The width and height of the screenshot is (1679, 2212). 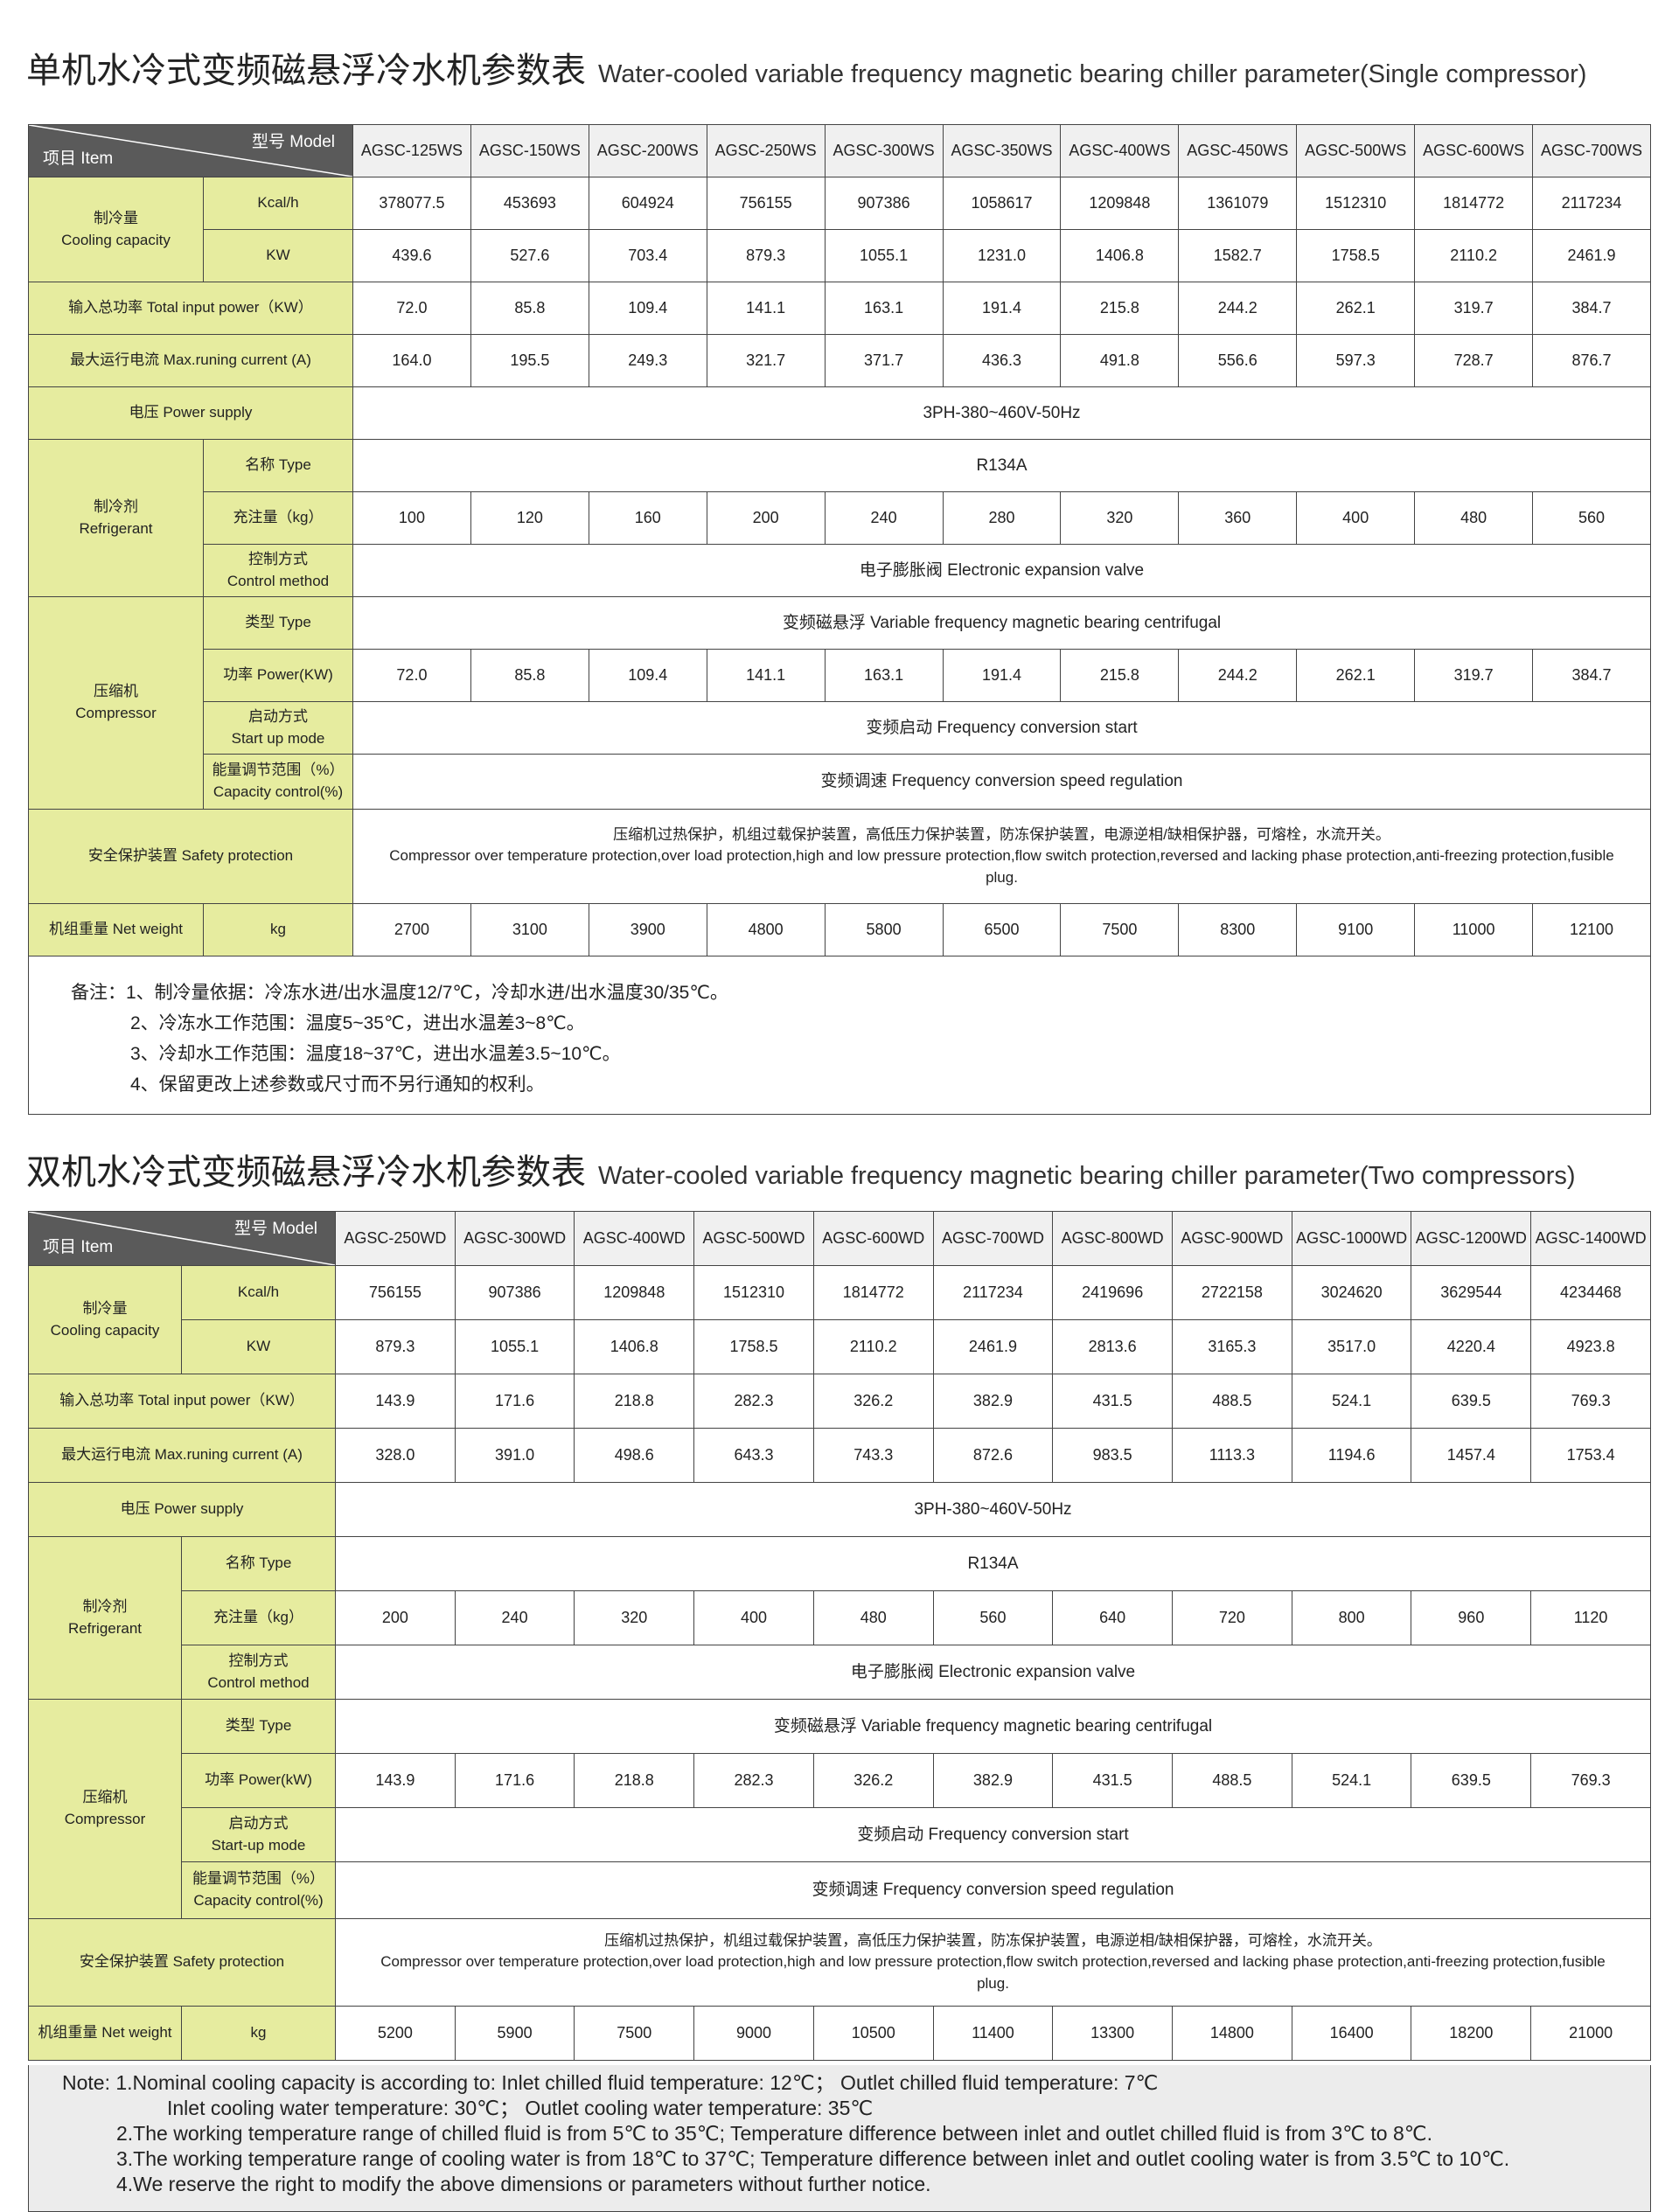 I want to click on max-current-value: 597.3, so click(x=1356, y=360).